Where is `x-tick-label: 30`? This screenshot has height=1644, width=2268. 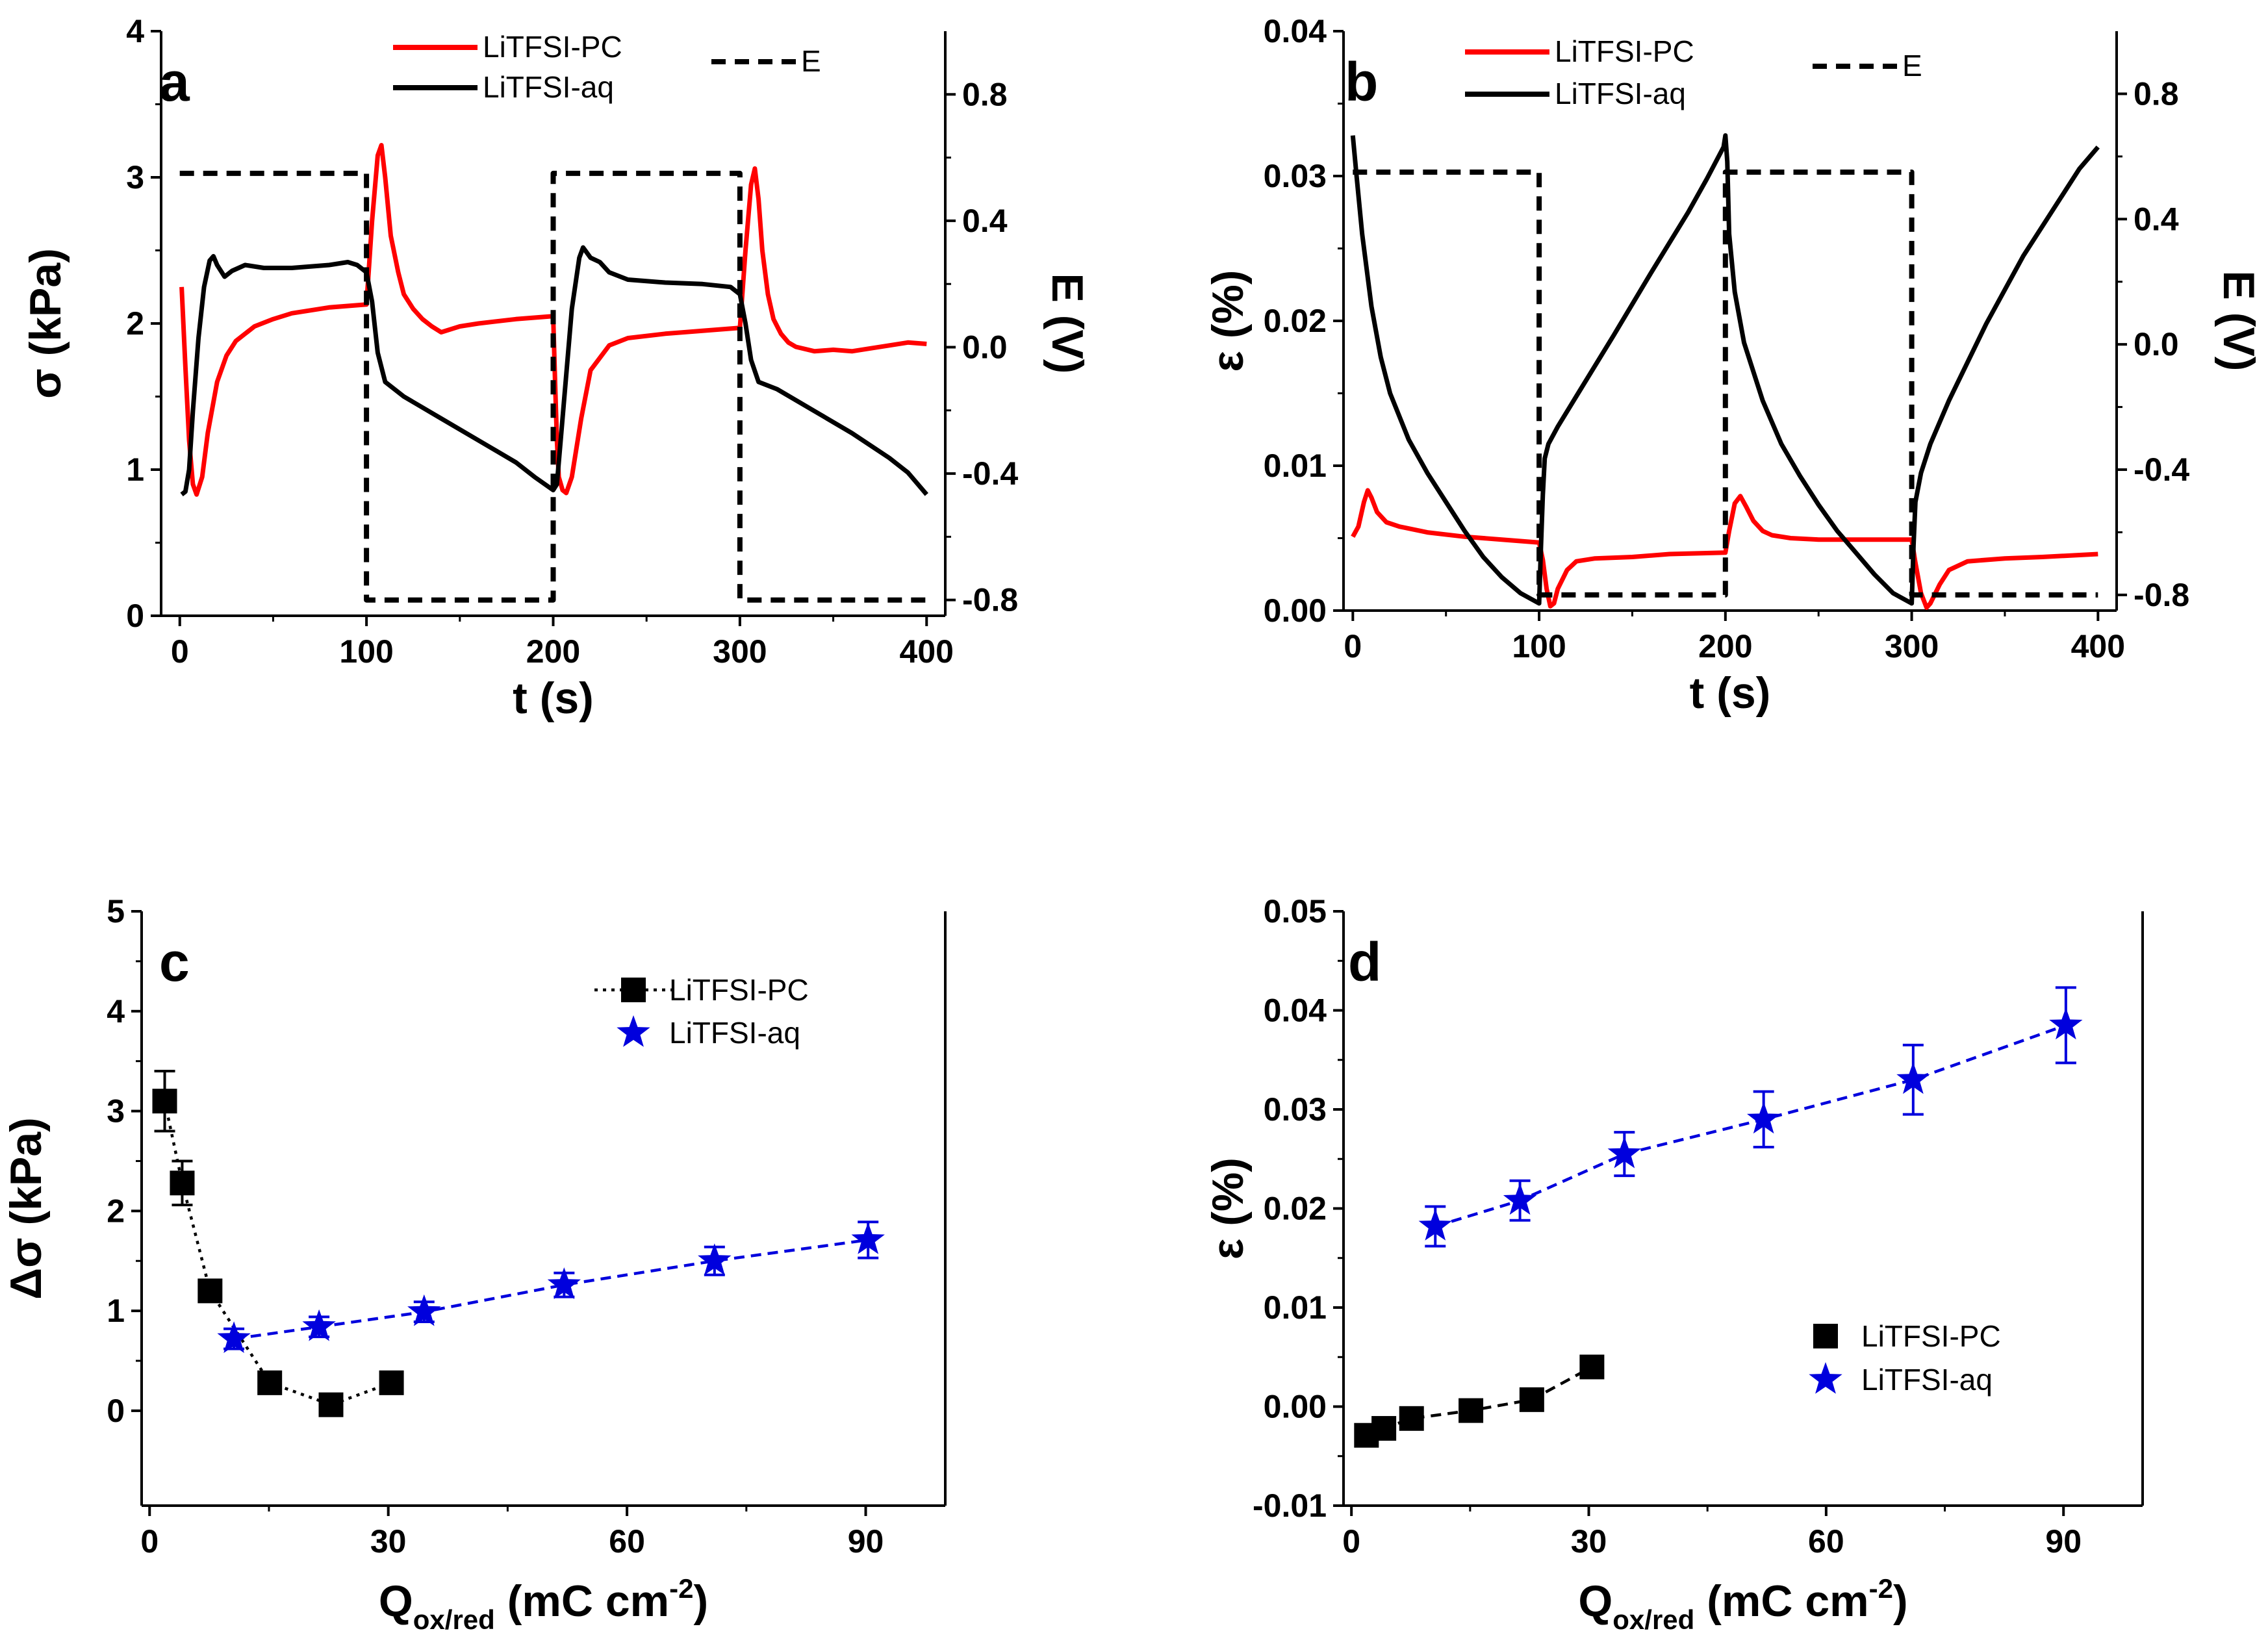 x-tick-label: 30 is located at coordinates (388, 1541).